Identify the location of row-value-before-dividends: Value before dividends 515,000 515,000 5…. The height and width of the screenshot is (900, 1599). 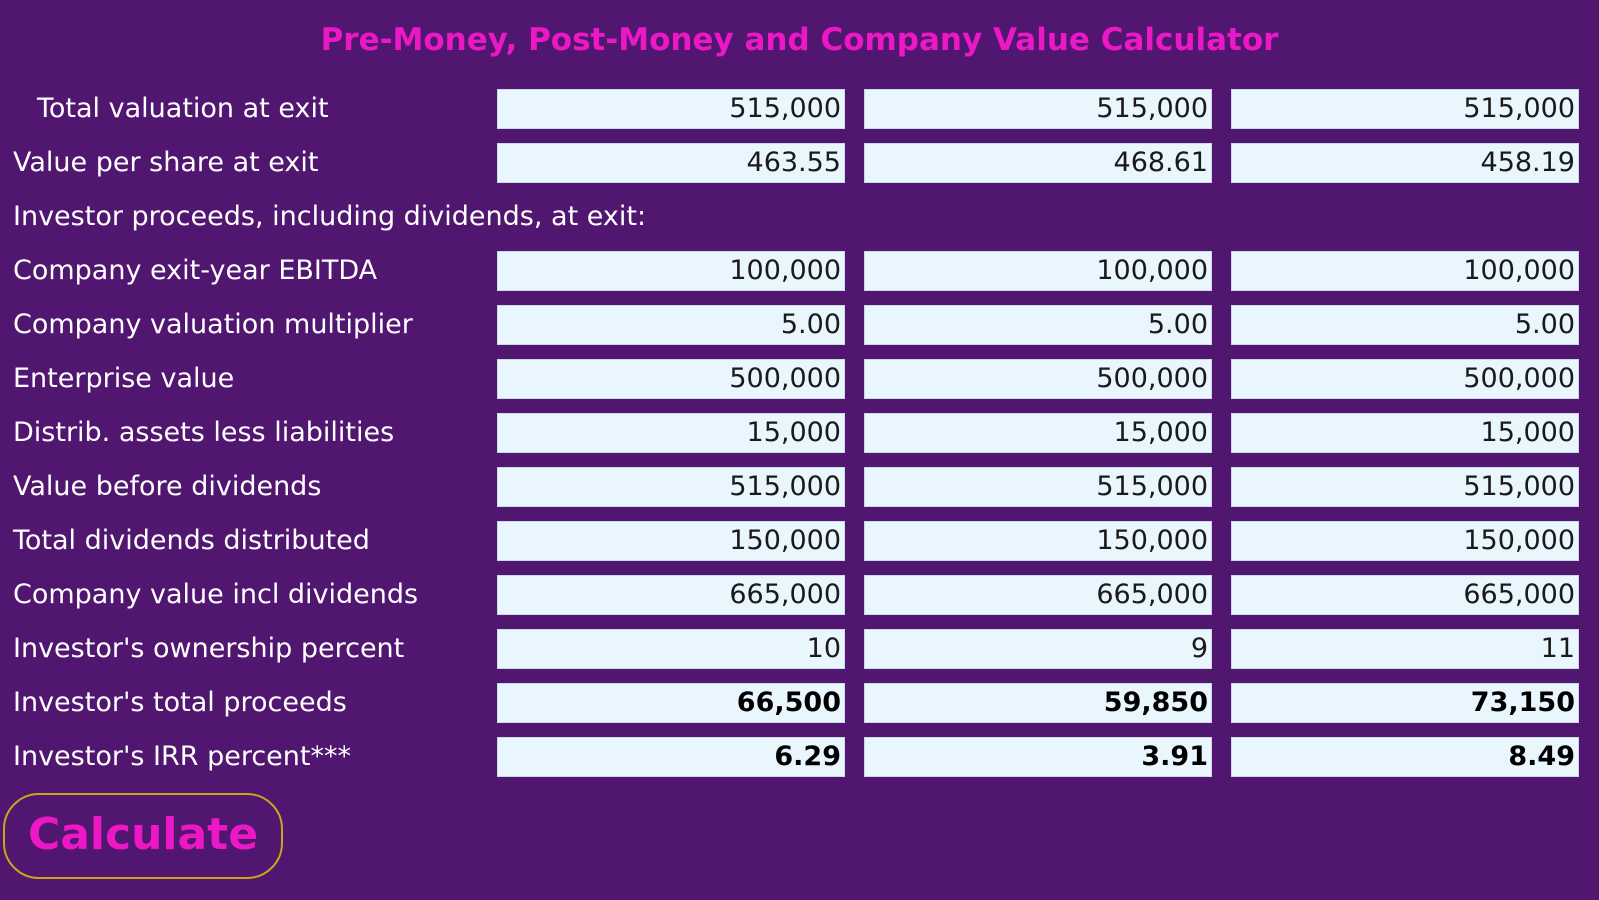
(799, 487).